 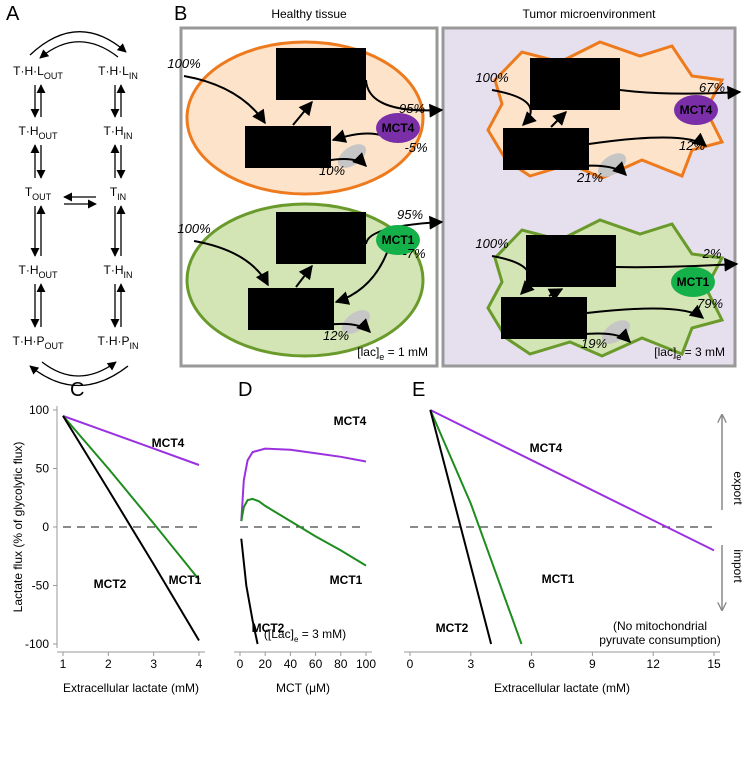 I want to click on x-tick-label: 100, so click(x=366, y=664).